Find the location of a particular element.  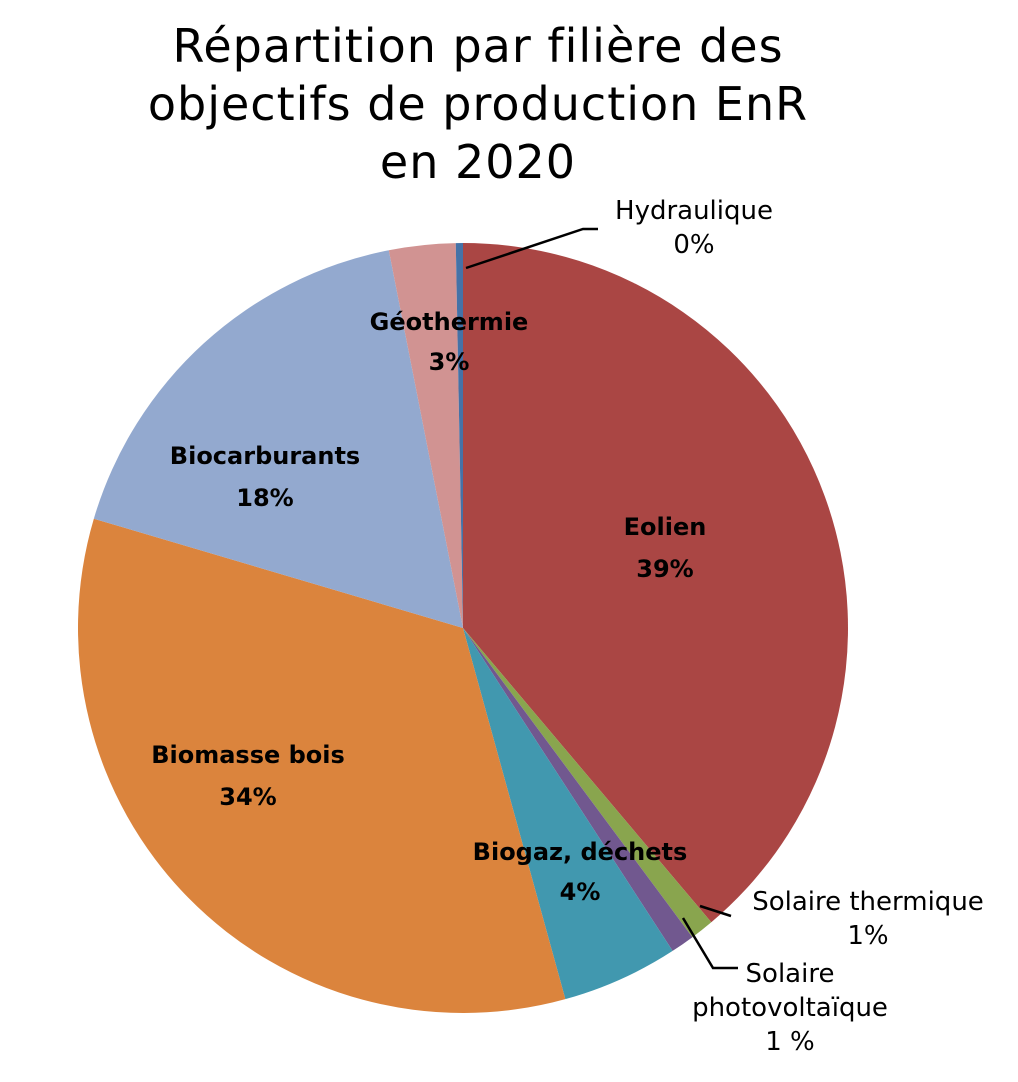

chart-title-line-2: objectifs de production EnR is located at coordinates (478, 104).